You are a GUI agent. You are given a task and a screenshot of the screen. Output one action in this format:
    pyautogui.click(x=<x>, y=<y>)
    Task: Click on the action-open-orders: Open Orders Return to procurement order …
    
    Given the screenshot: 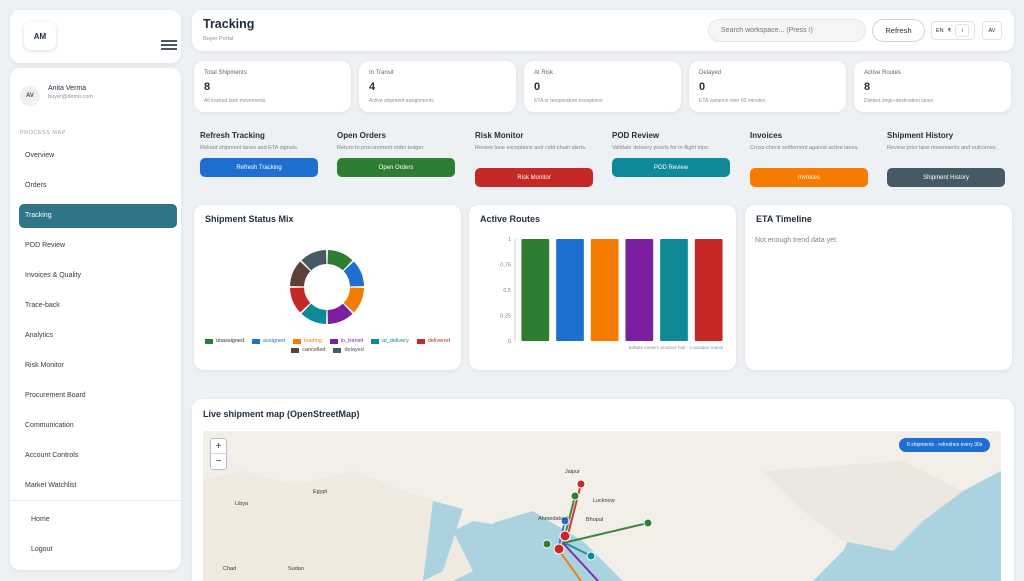 What is the action you would take?
    pyautogui.click(x=397, y=146)
    